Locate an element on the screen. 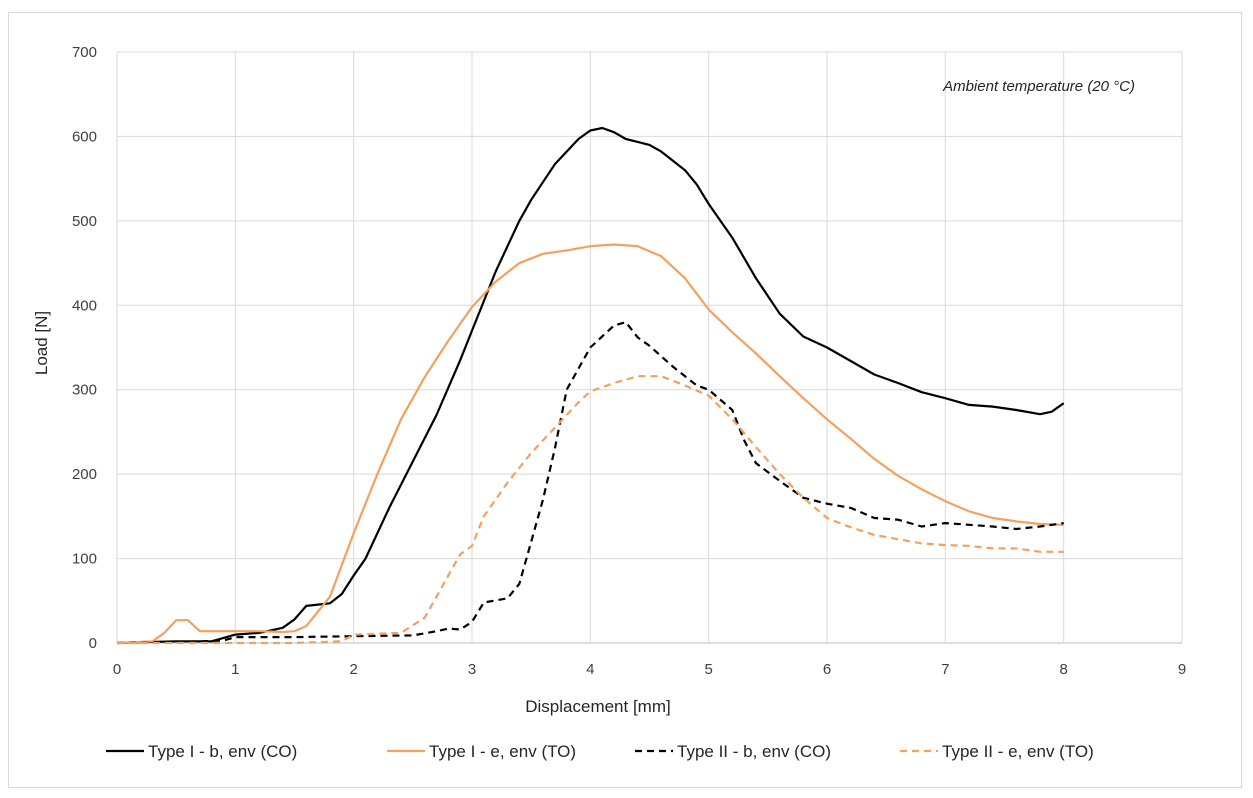  y-tick-label: 500 is located at coordinates (84, 221).